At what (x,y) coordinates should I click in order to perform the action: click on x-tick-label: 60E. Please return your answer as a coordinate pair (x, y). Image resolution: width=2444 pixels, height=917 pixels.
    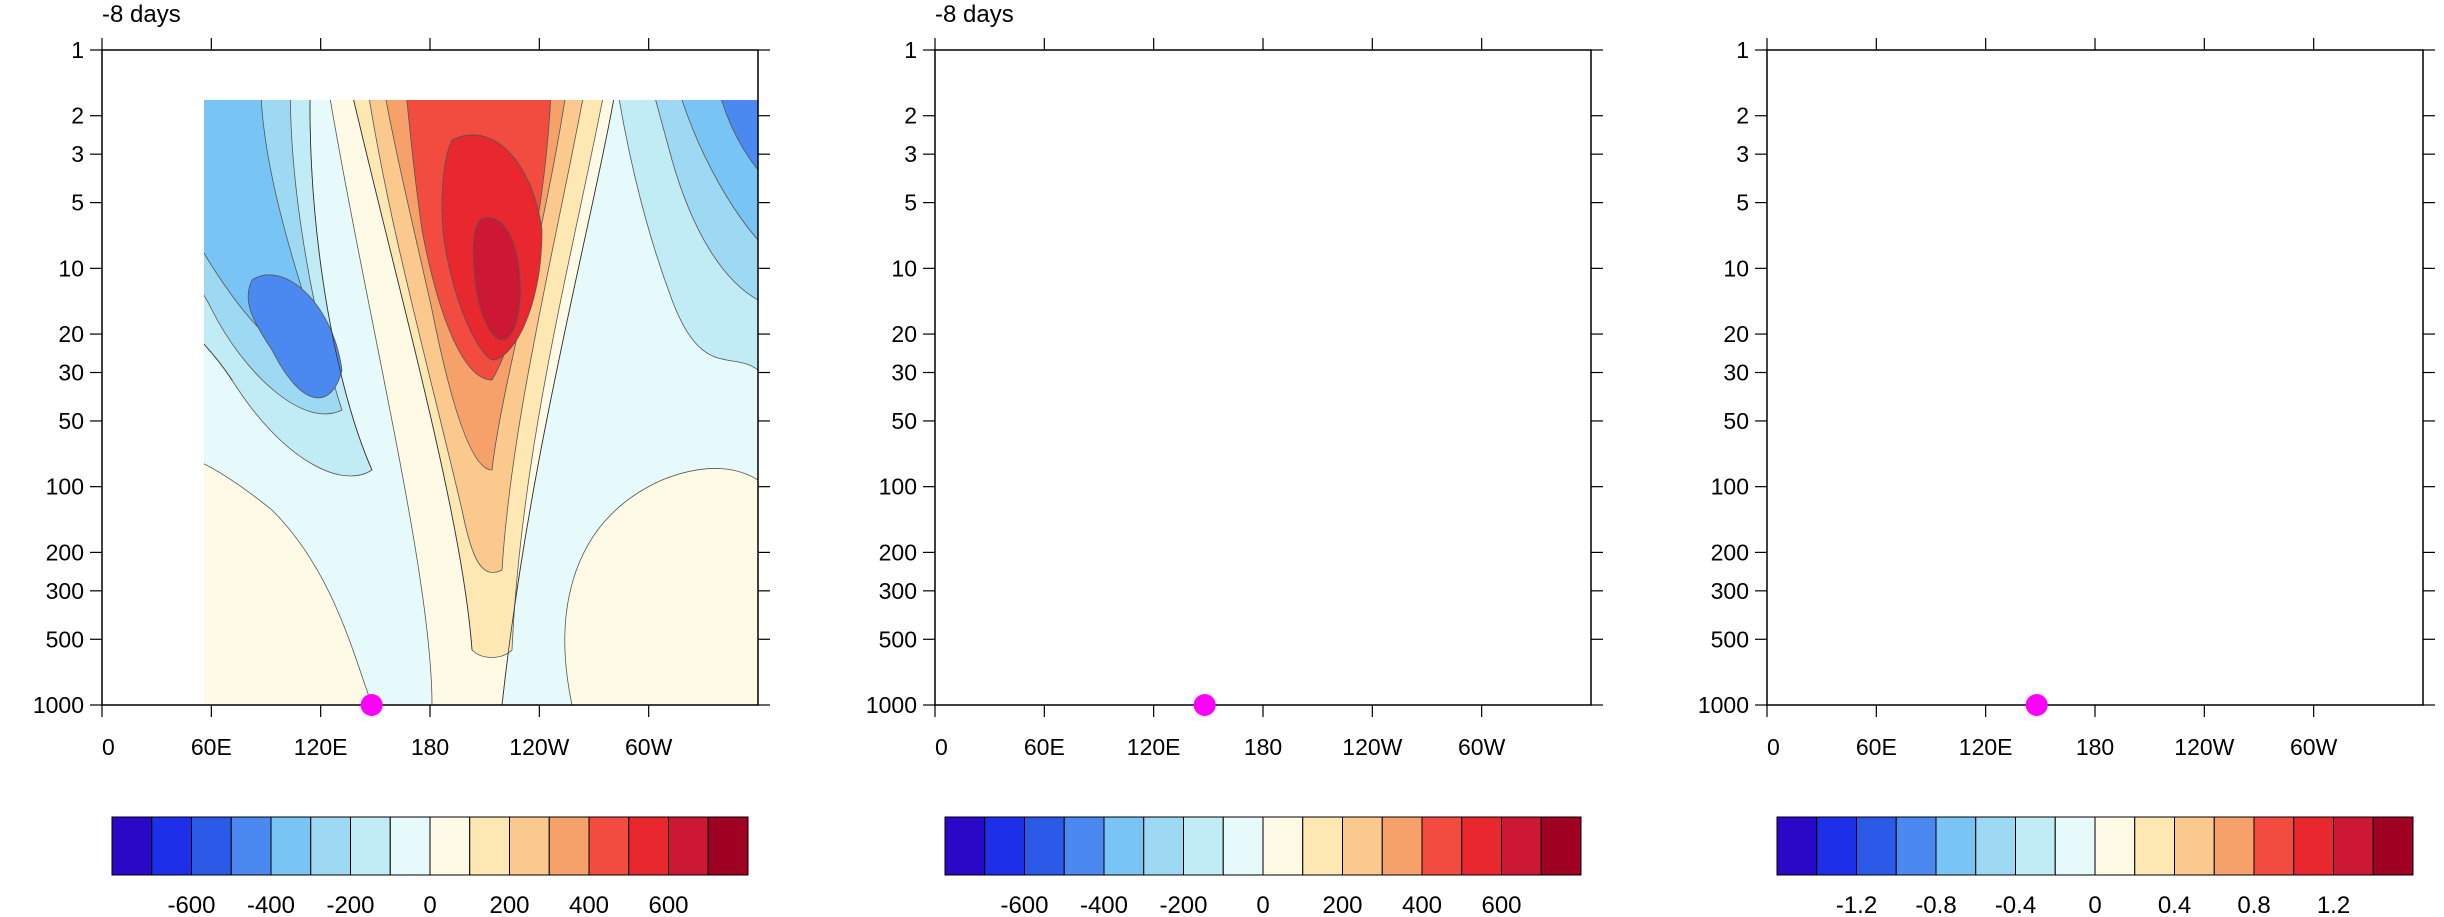
    Looking at the image, I should click on (211, 747).